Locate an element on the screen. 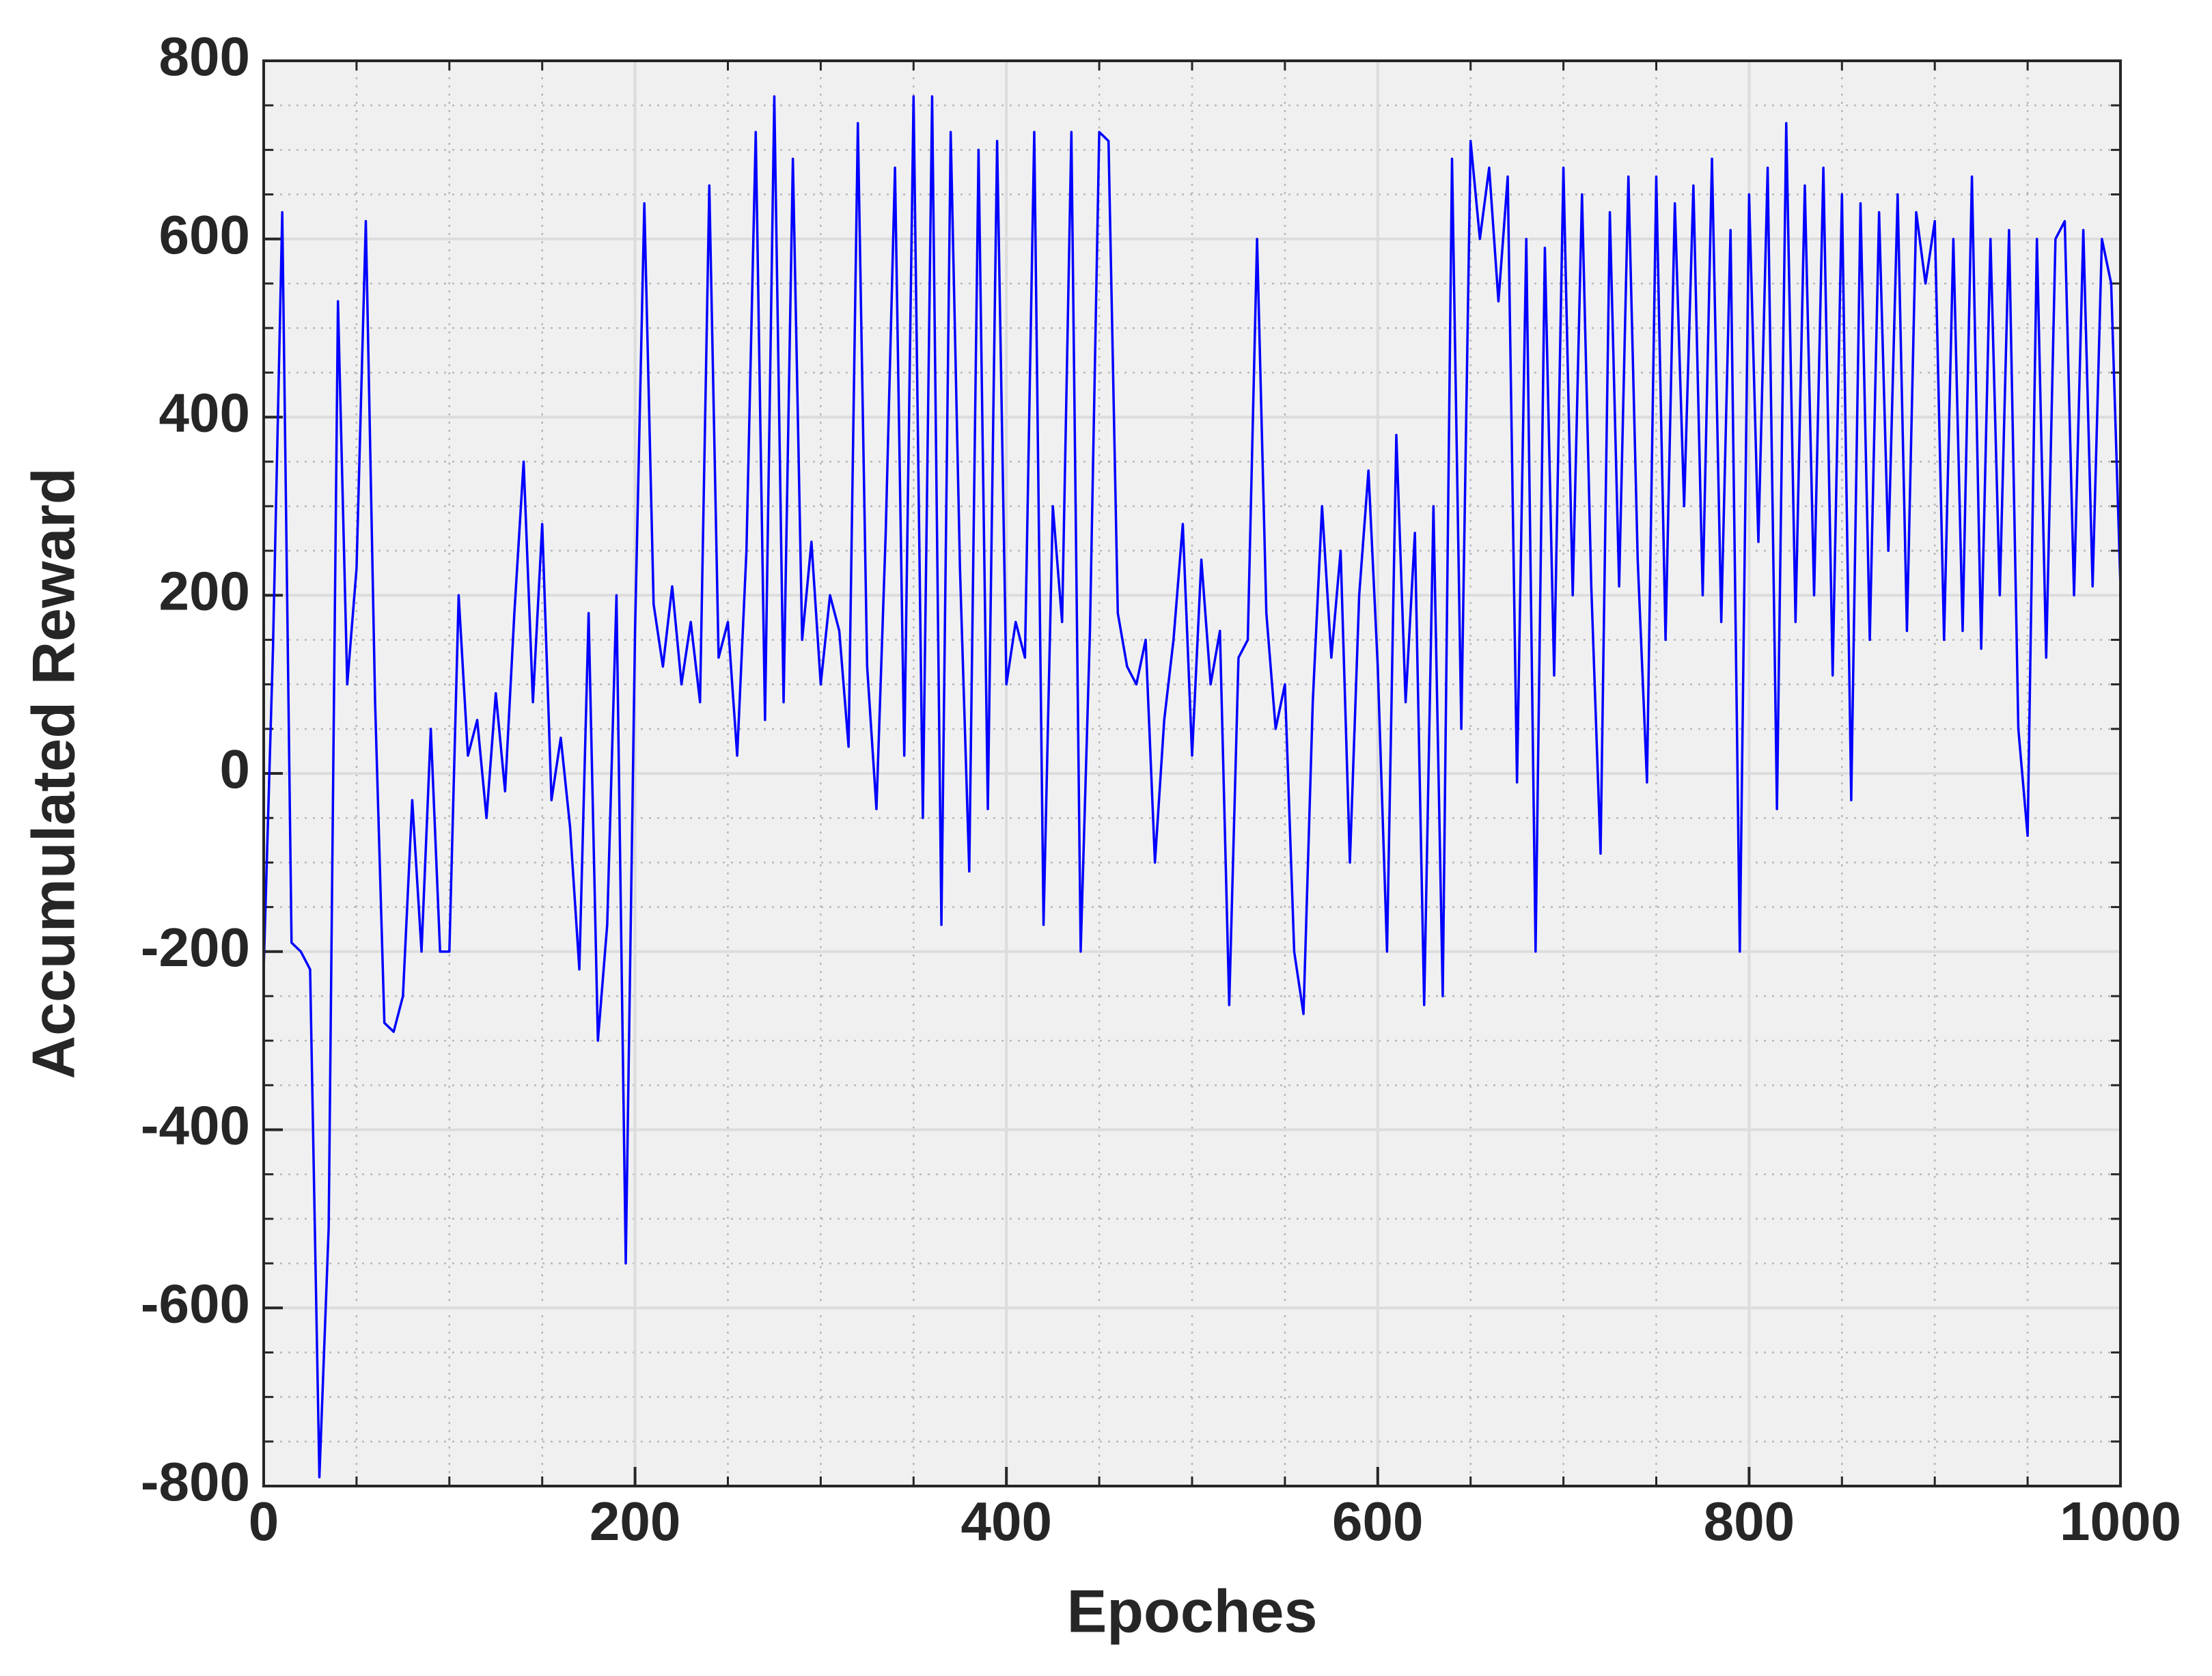  x-axis-title: Epoches is located at coordinates (1192, 1611).